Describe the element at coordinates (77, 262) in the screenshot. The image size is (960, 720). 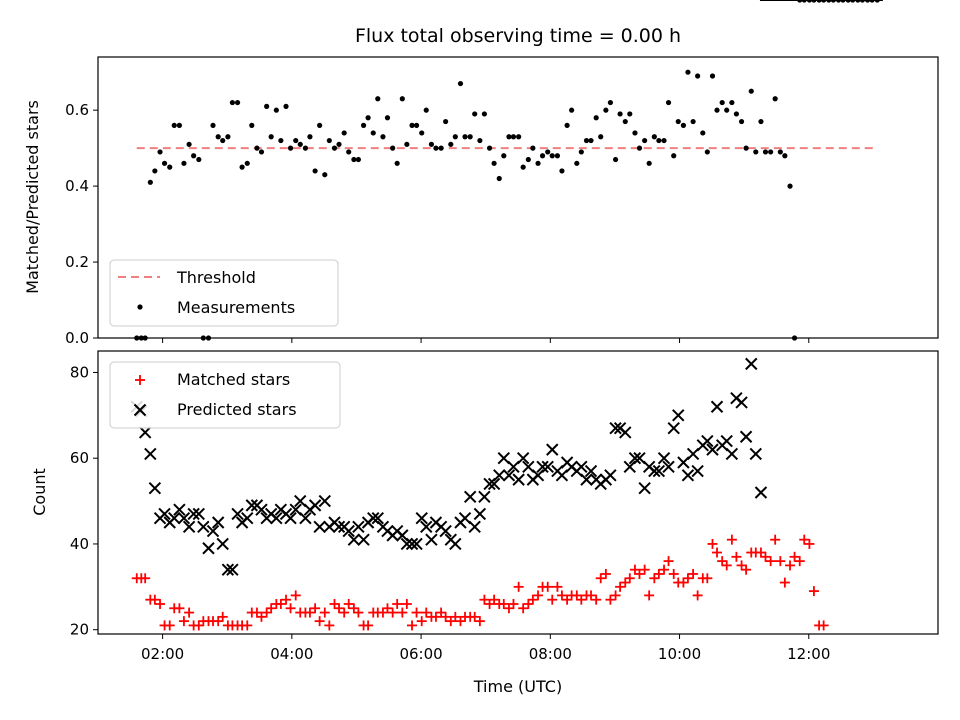
I see `y-tick-label: 0.2` at that location.